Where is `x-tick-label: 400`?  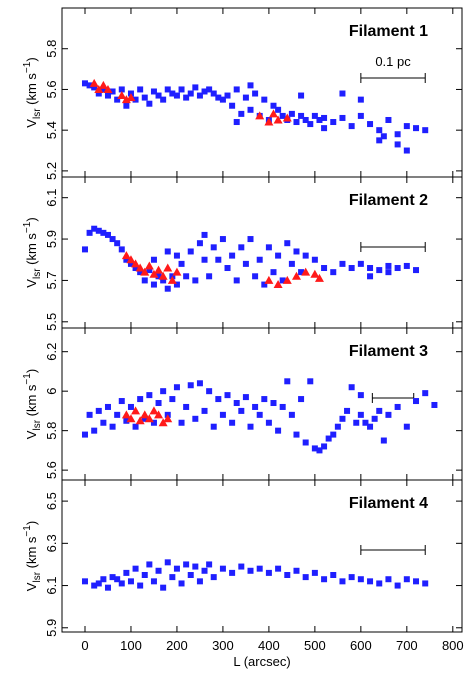
x-tick-label: 400 is located at coordinates (269, 645).